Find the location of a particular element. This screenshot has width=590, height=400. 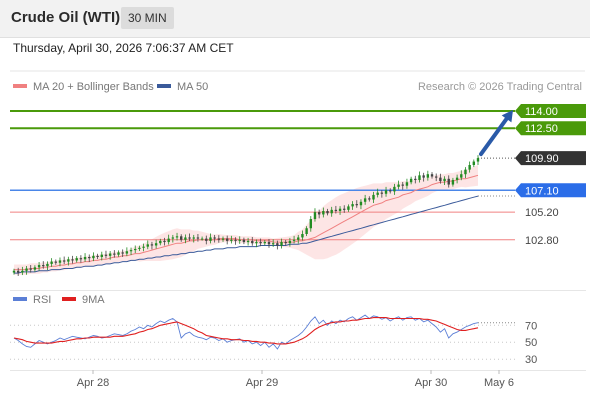

resistance-level-label-1: 112.50 is located at coordinates (541, 129).